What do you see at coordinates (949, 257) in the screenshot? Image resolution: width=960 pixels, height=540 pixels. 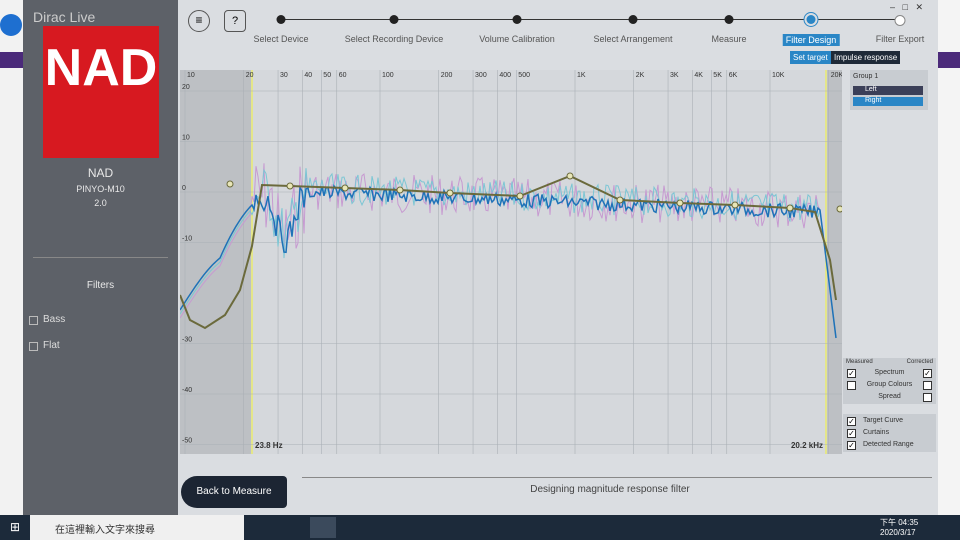 I see `browser-edge-right` at bounding box center [949, 257].